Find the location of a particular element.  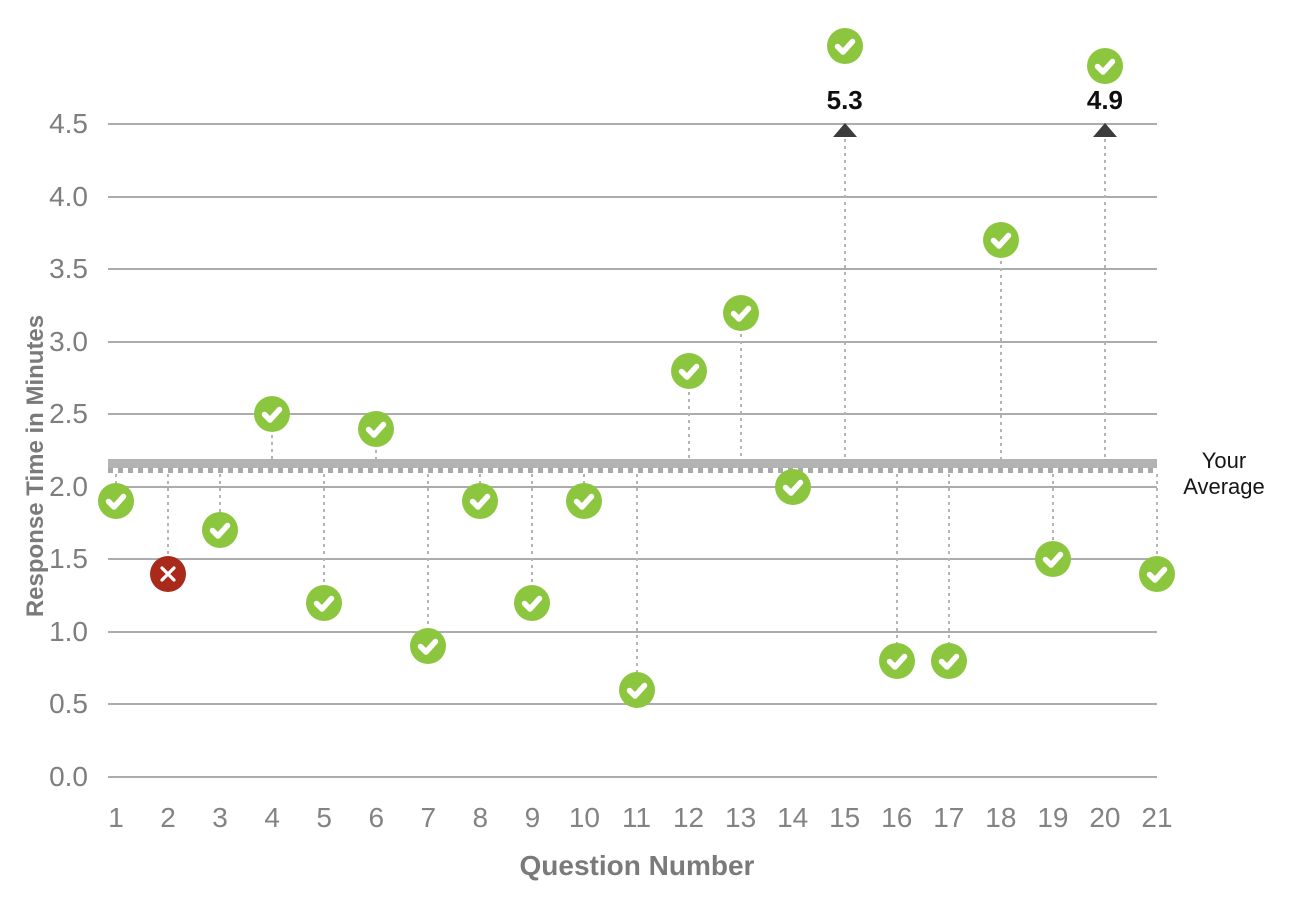

x-tick-label: 4 is located at coordinates (272, 817).